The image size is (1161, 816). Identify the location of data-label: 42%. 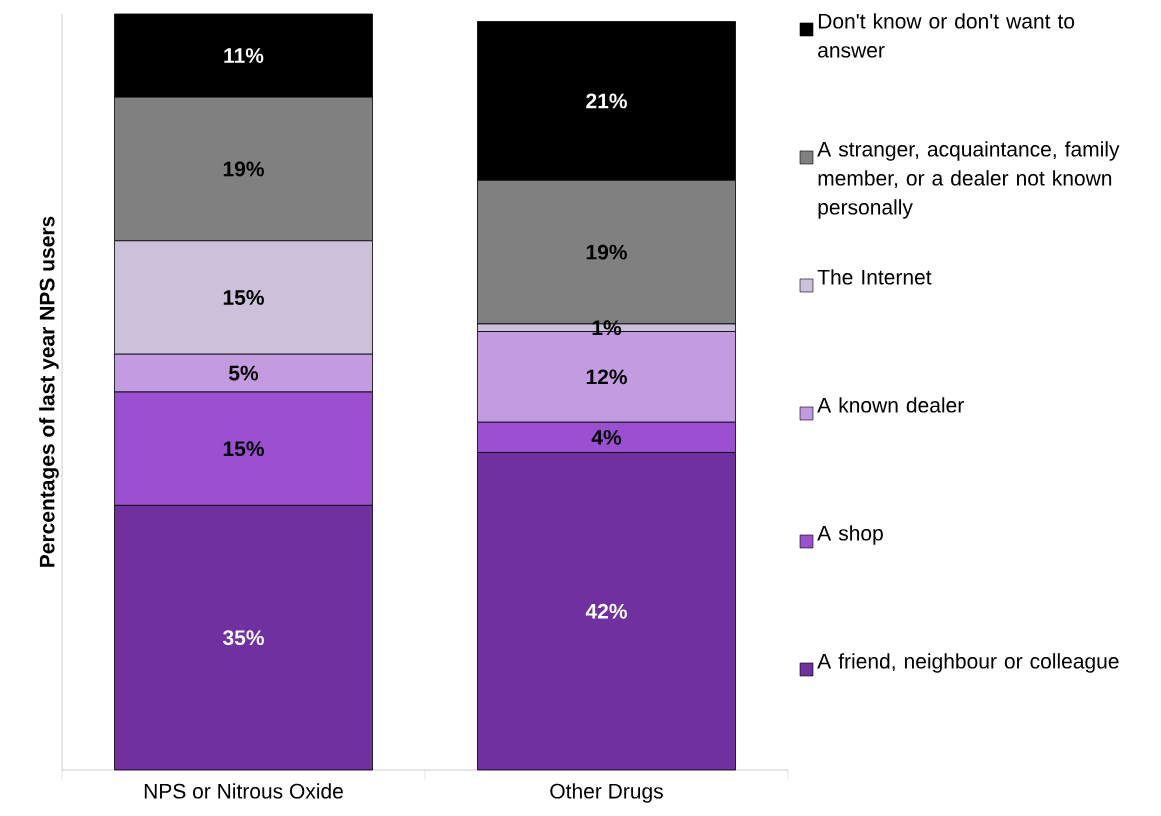
(606, 611).